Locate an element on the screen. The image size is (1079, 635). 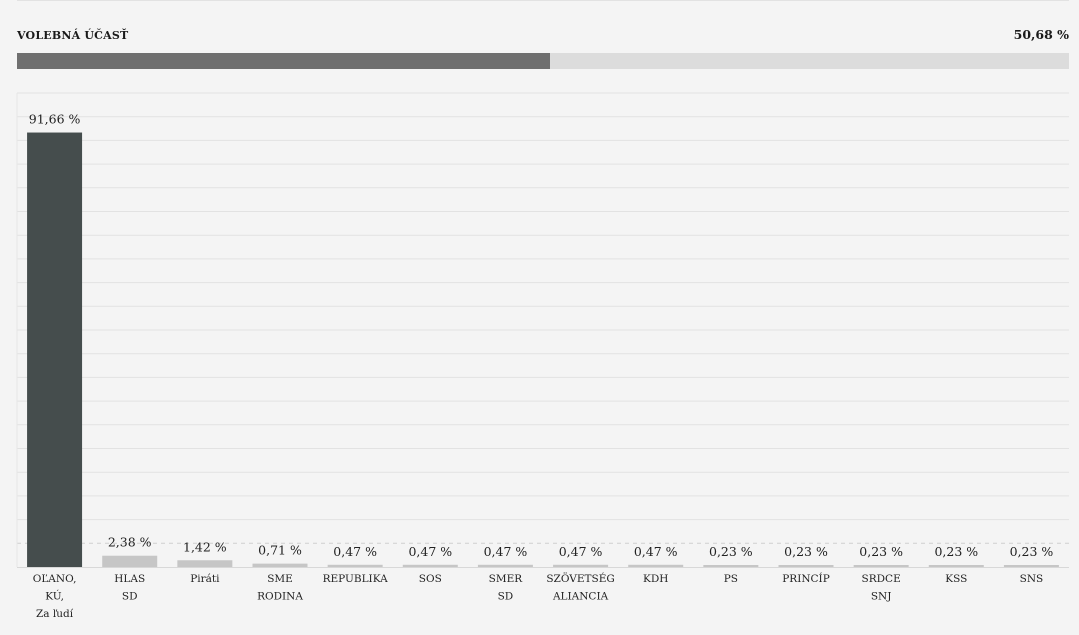
x-tick-label: SZÖVETSÉG is located at coordinates (580, 578).